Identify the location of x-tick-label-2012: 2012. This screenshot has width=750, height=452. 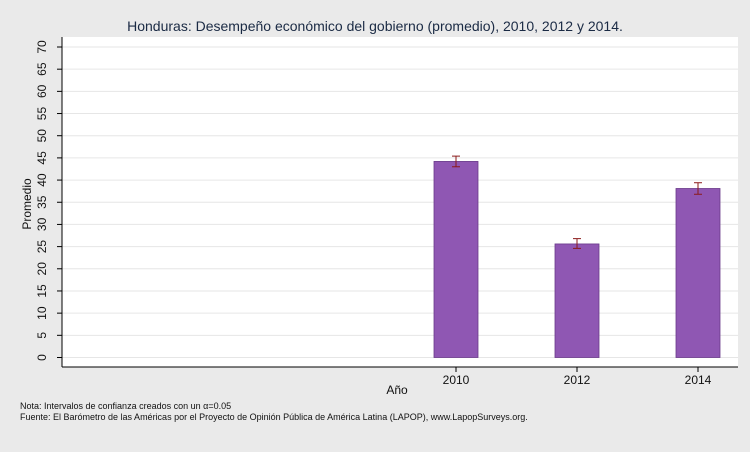
(577, 380).